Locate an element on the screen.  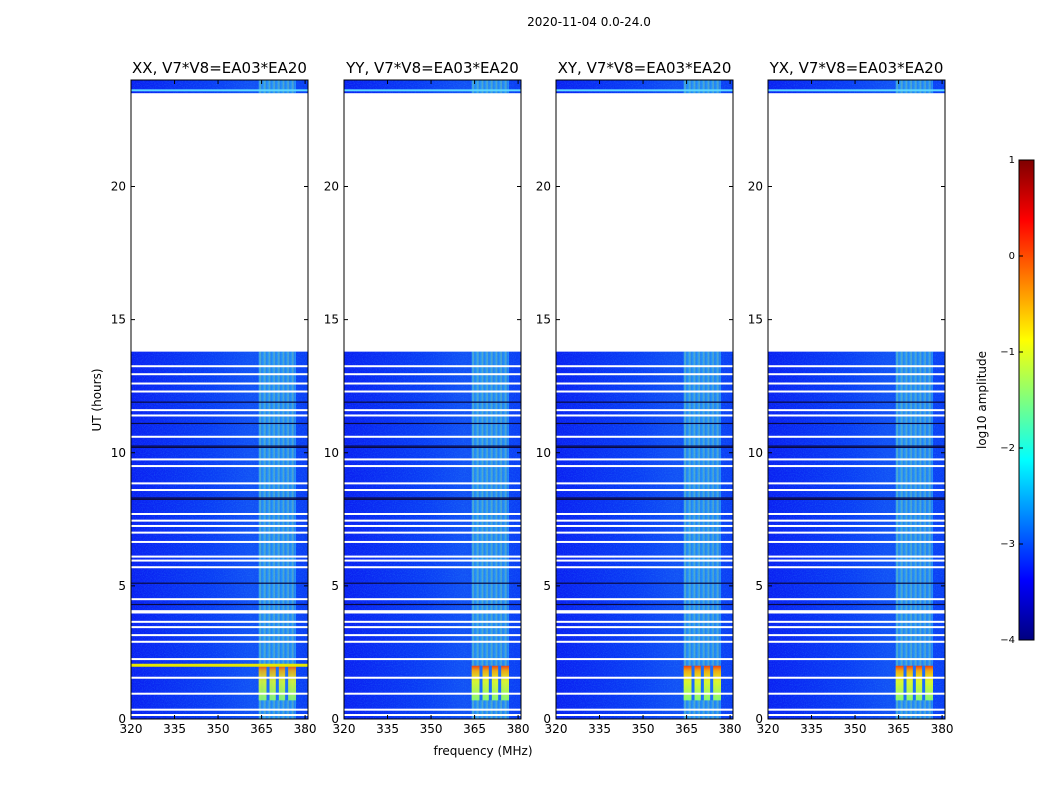
panel-image is located at coordinates (856, 399).